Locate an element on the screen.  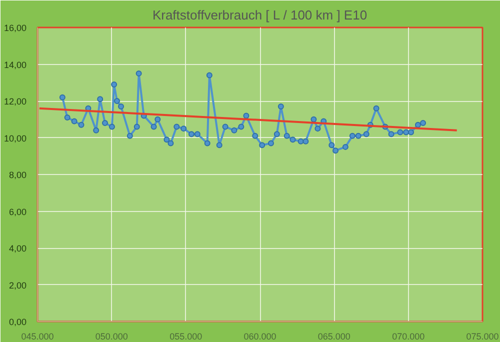
y-tick-label: 6,00 is located at coordinates (17, 211).